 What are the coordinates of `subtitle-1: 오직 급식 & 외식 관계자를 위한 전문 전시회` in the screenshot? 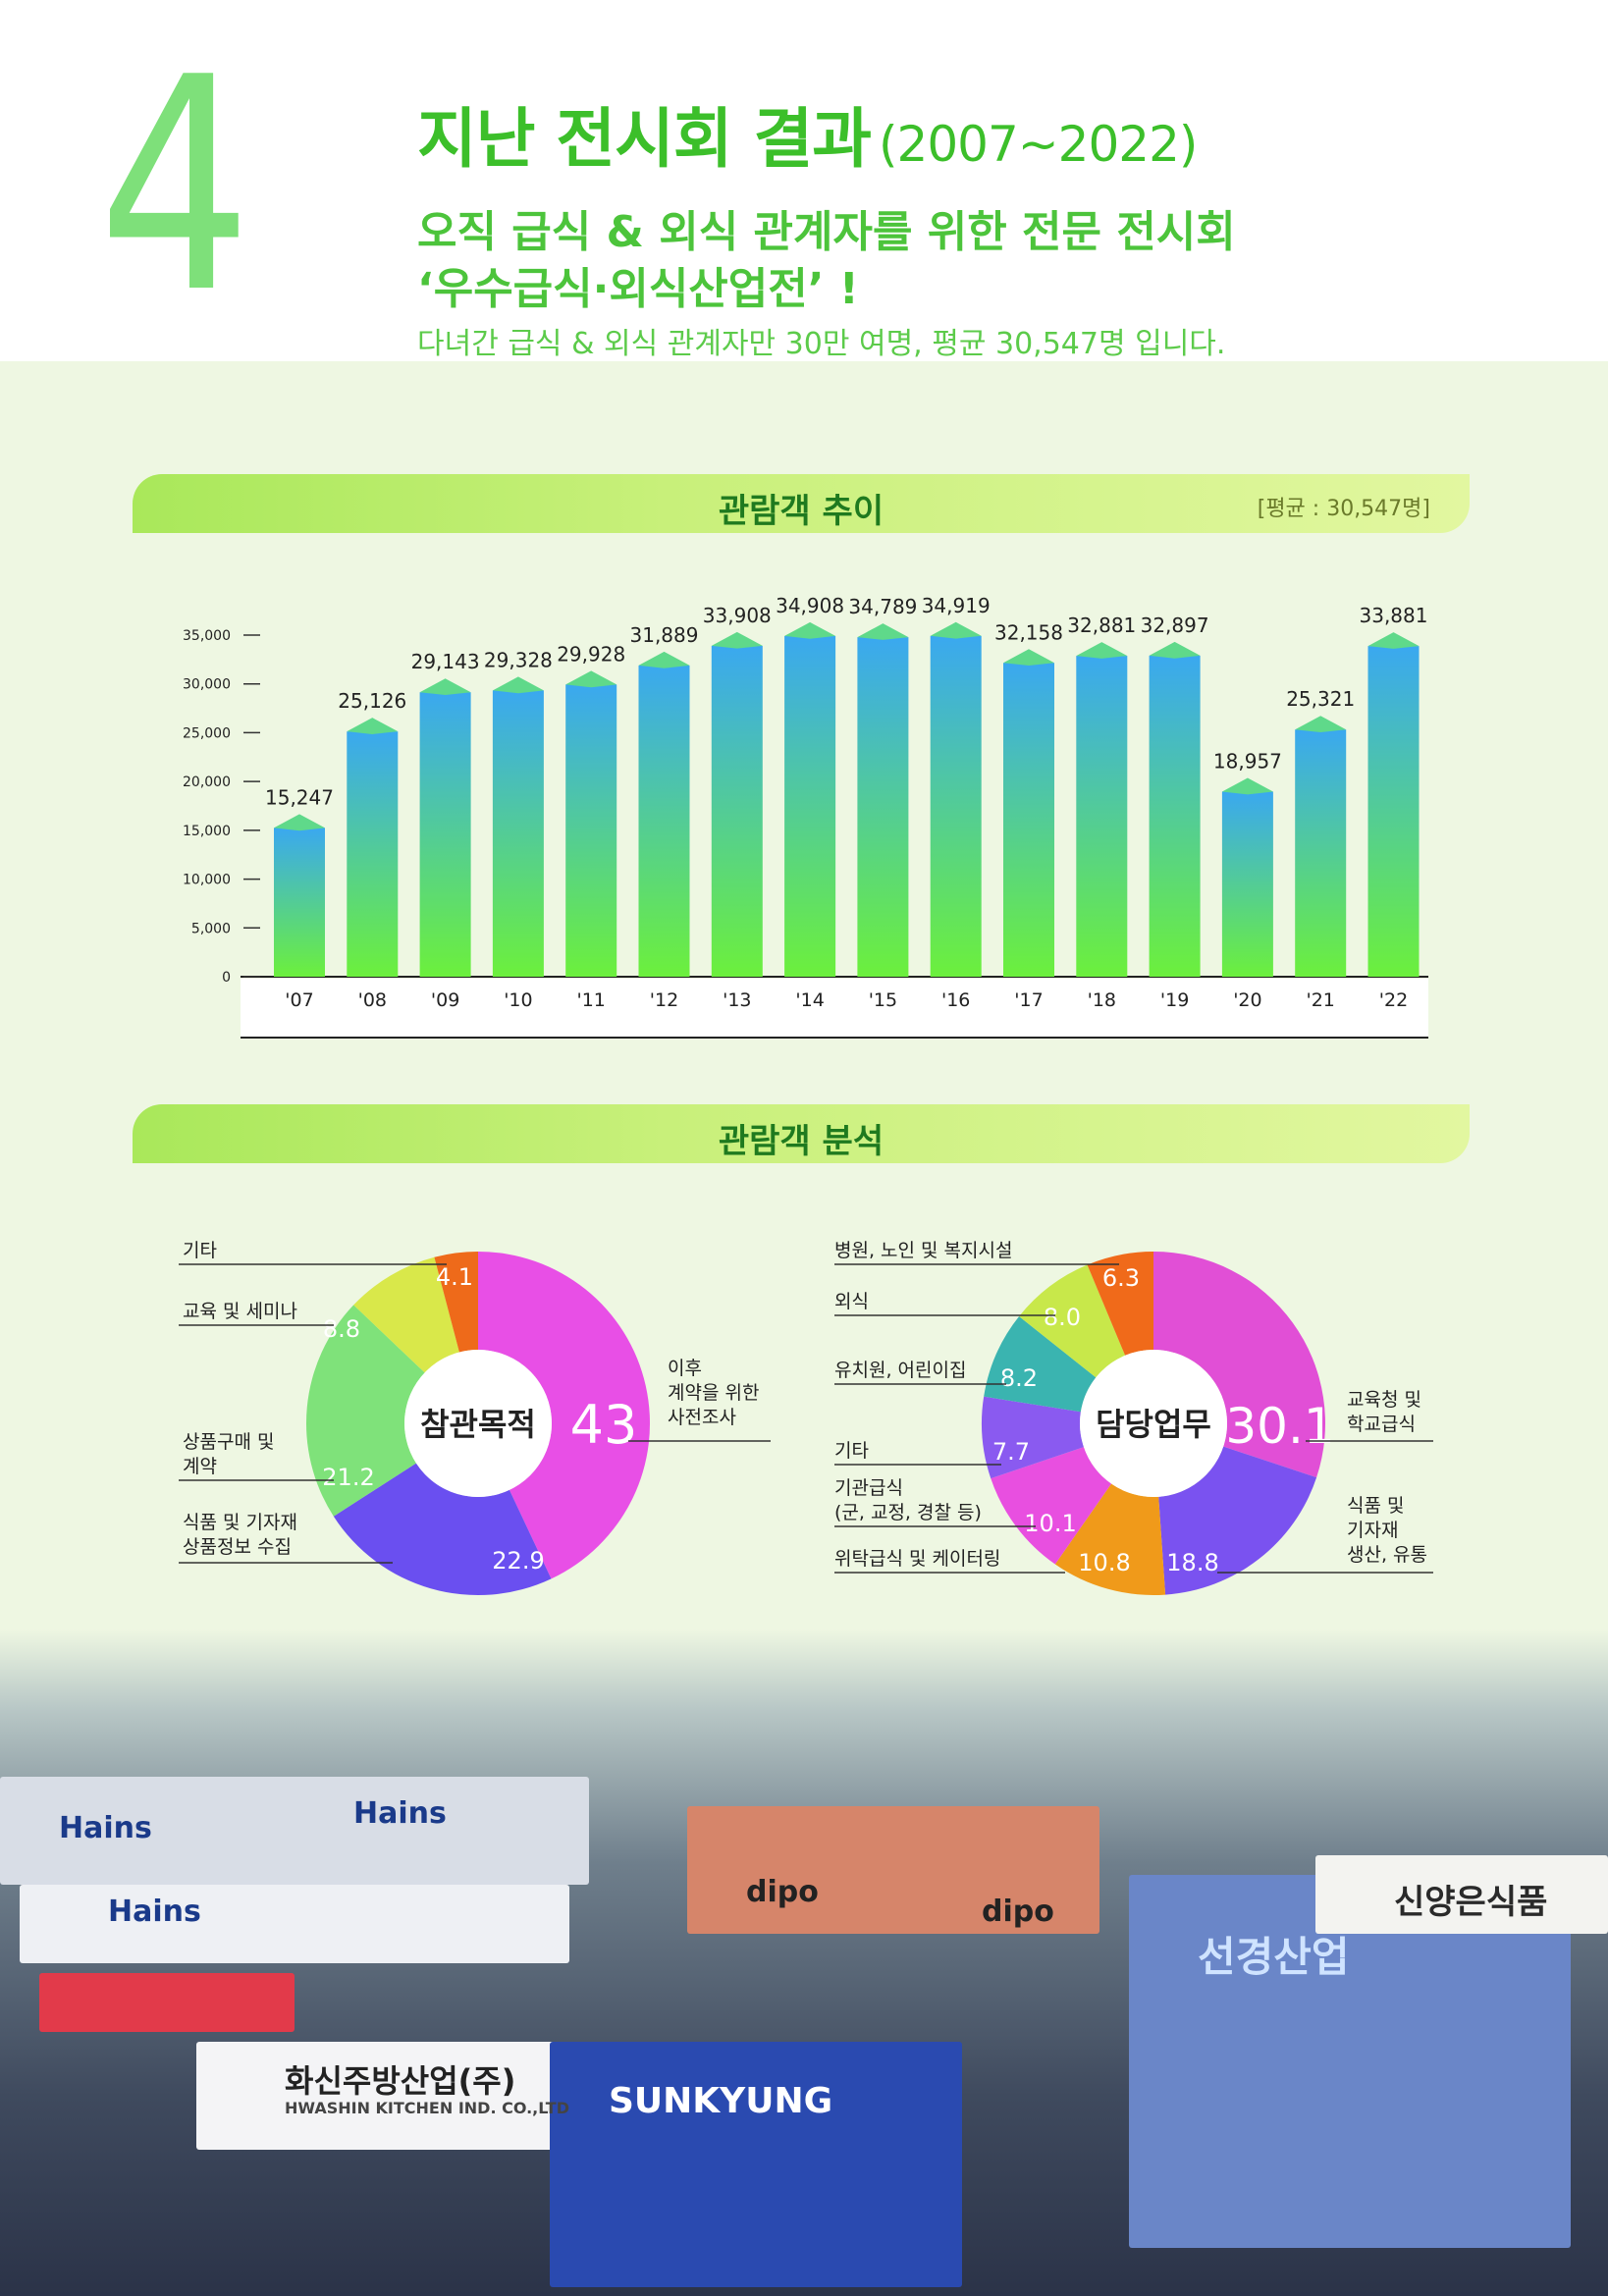 It's located at (826, 232).